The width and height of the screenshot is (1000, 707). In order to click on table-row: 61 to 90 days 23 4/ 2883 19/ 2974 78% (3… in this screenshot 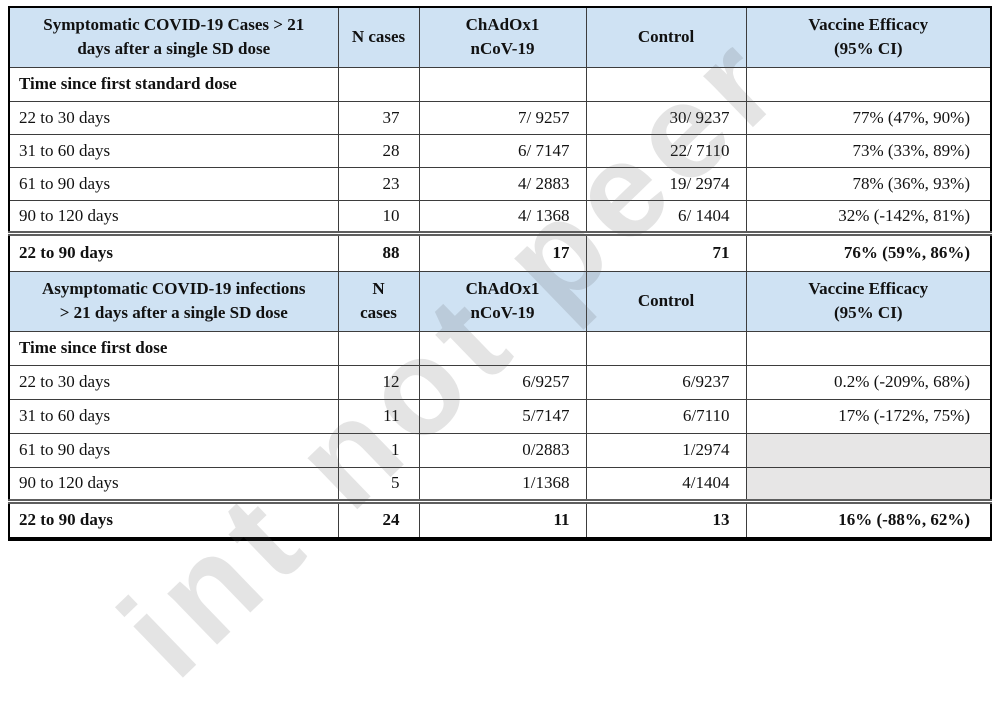, I will do `click(500, 183)`.